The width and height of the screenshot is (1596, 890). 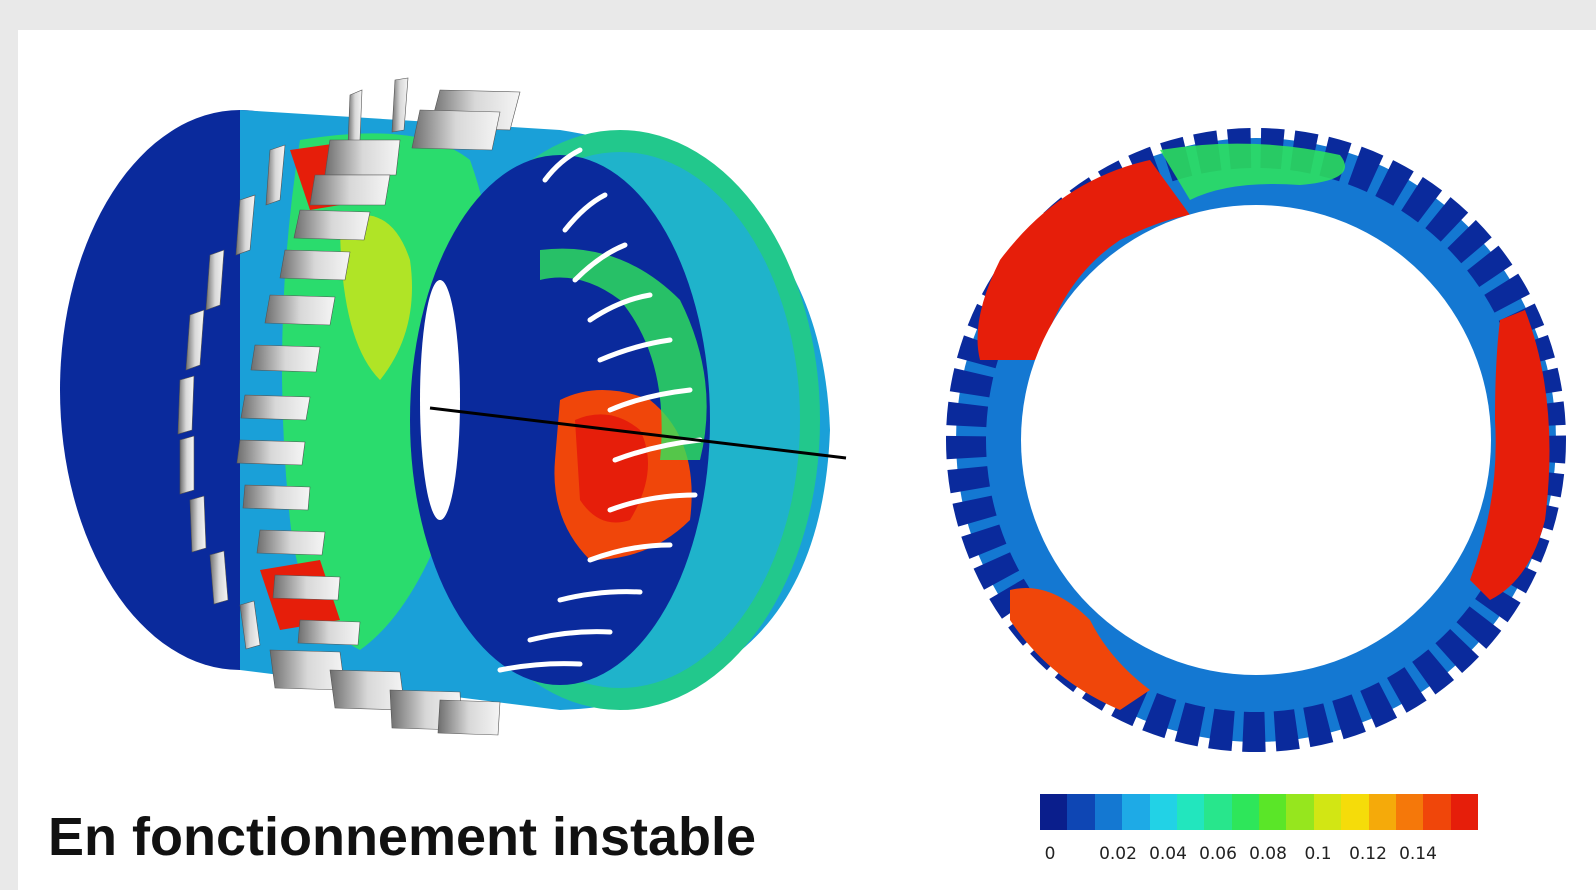 I want to click on colorbar-tick-label: 0.02, so click(x=1118, y=854).